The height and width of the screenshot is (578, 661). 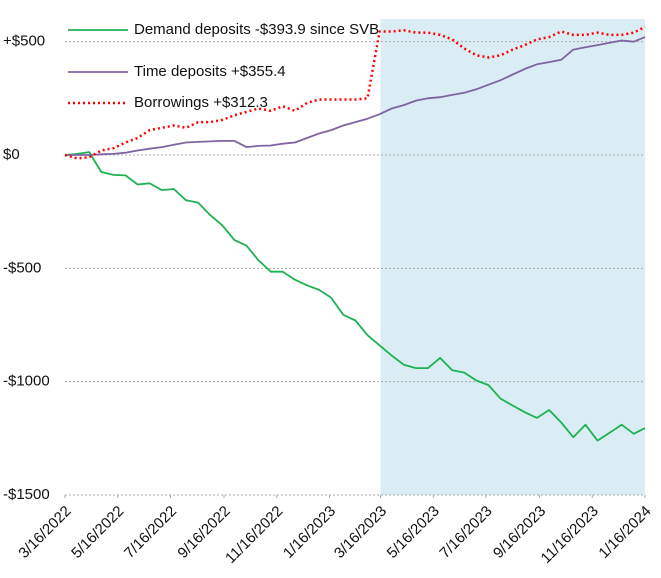 I want to click on legend-label: Time deposits +$355.4, so click(x=210, y=71).